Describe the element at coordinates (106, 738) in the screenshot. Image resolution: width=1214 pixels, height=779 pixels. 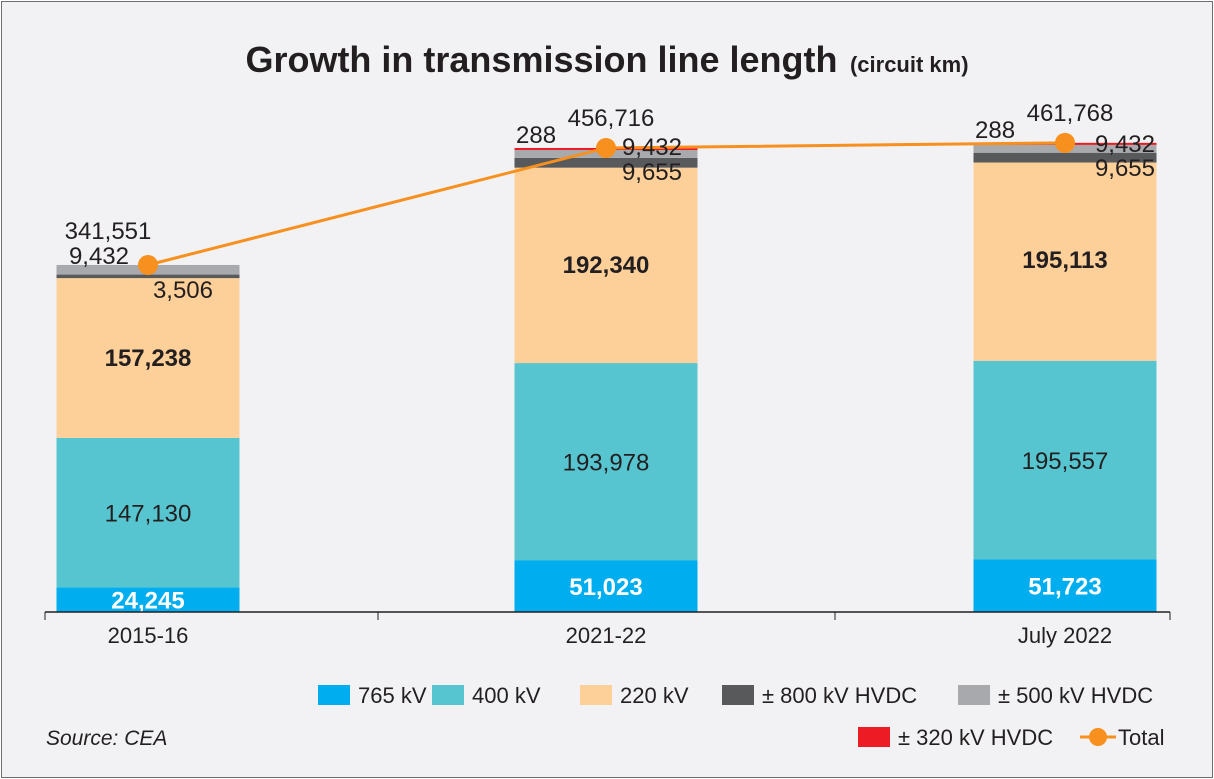
I see `source-note: Source: CEA` at that location.